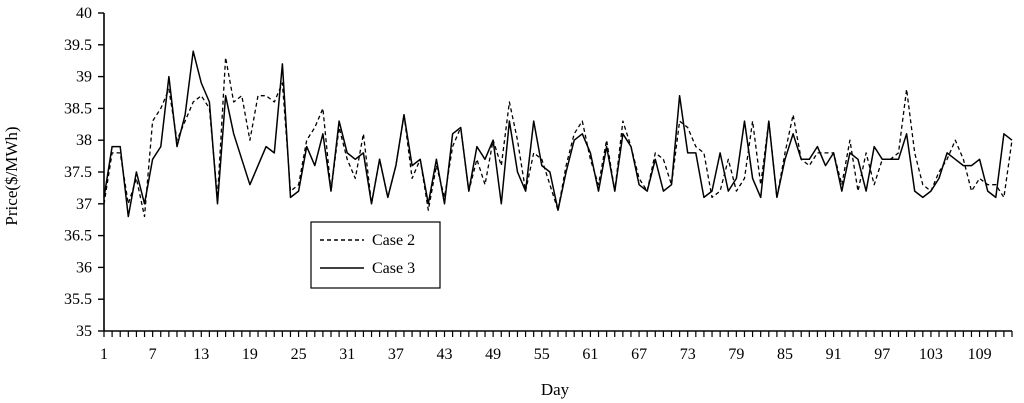  What do you see at coordinates (639, 354) in the screenshot?
I see `x-tick-label: 67` at bounding box center [639, 354].